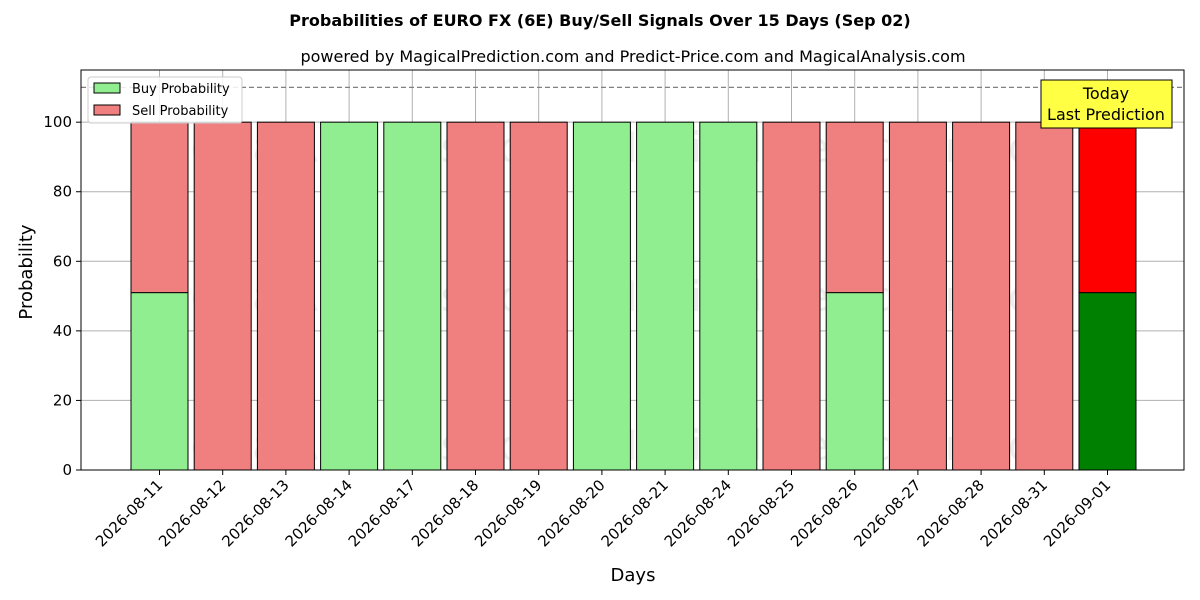 This screenshot has height=600, width=1200. Describe the element at coordinates (319, 513) in the screenshot. I see `x-tick-label: 2026-08-14` at that location.